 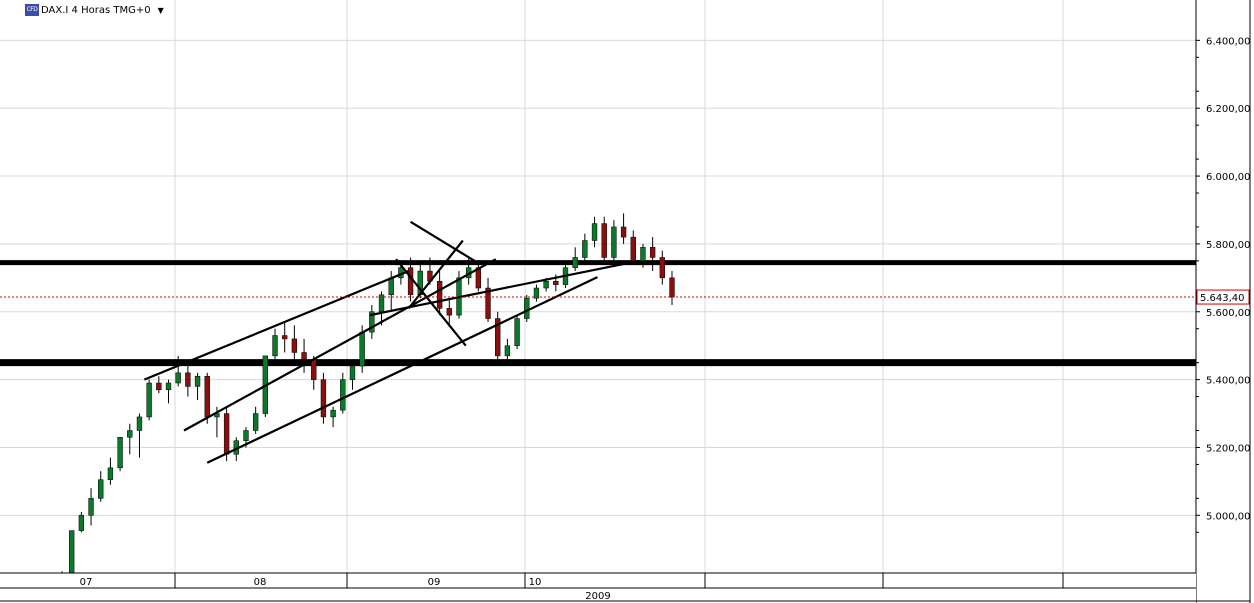 I want to click on x-tick-label-3: 10, so click(x=535, y=582).